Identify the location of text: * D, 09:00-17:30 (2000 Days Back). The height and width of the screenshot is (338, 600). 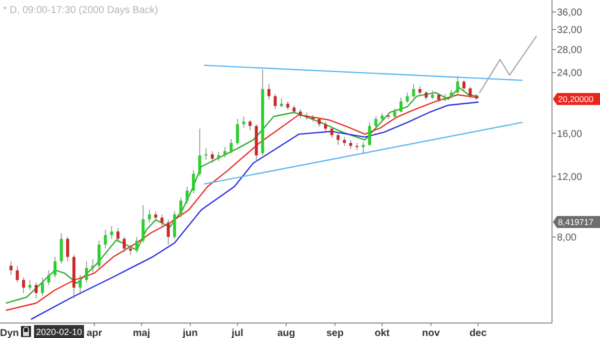
(80, 10).